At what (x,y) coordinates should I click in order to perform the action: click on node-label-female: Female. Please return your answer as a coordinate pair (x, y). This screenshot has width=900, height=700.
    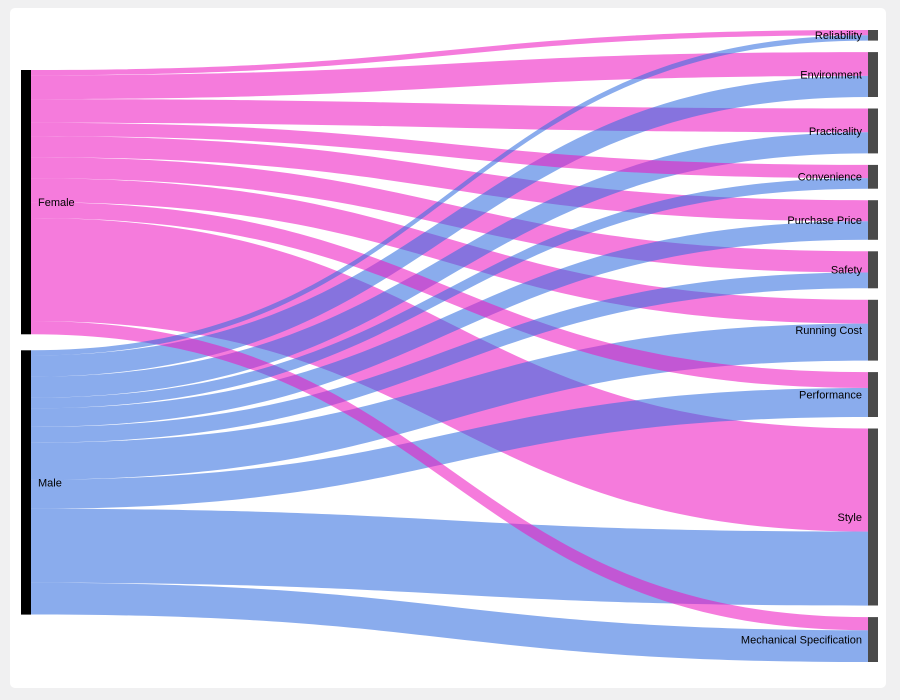
    Looking at the image, I should click on (56, 203).